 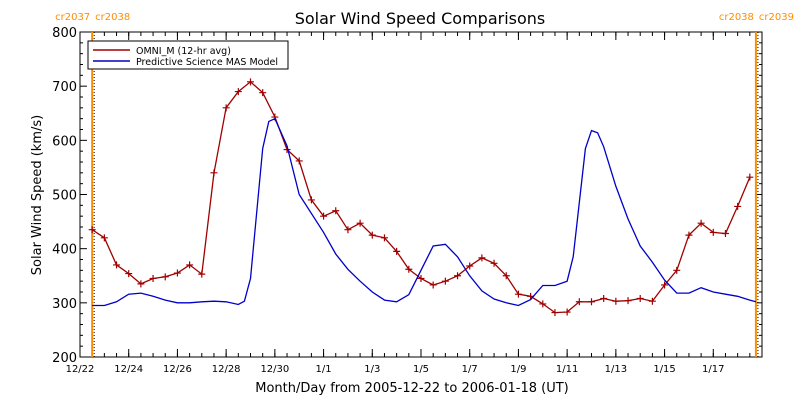 I want to click on x-tick-label: 1/9, so click(x=518, y=369).